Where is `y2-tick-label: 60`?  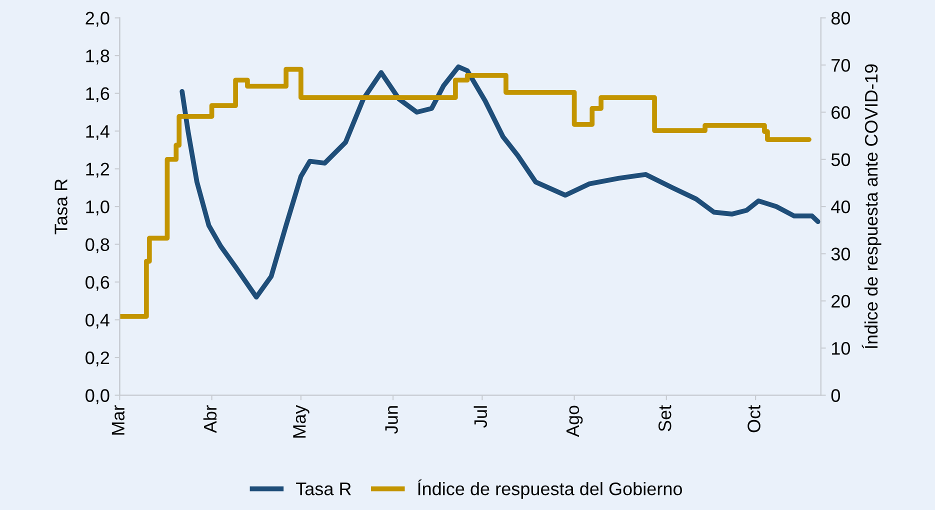 y2-tick-label: 60 is located at coordinates (841, 112).